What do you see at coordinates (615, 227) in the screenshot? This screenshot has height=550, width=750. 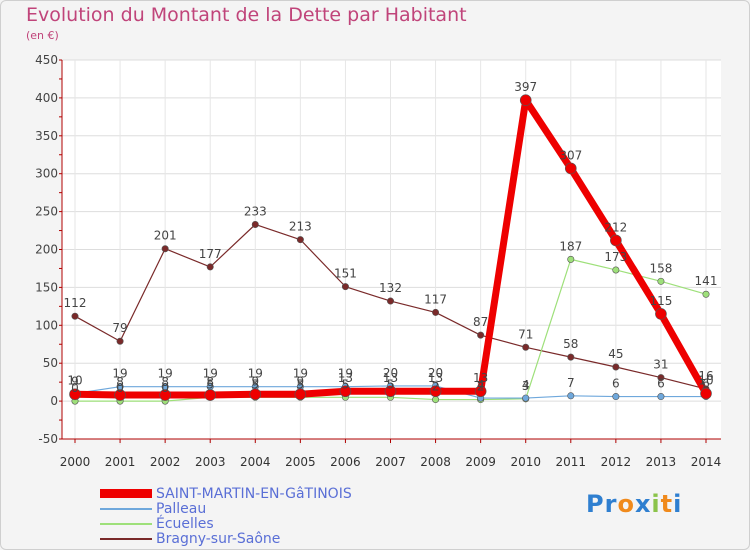 I see `data-label: 212` at bounding box center [615, 227].